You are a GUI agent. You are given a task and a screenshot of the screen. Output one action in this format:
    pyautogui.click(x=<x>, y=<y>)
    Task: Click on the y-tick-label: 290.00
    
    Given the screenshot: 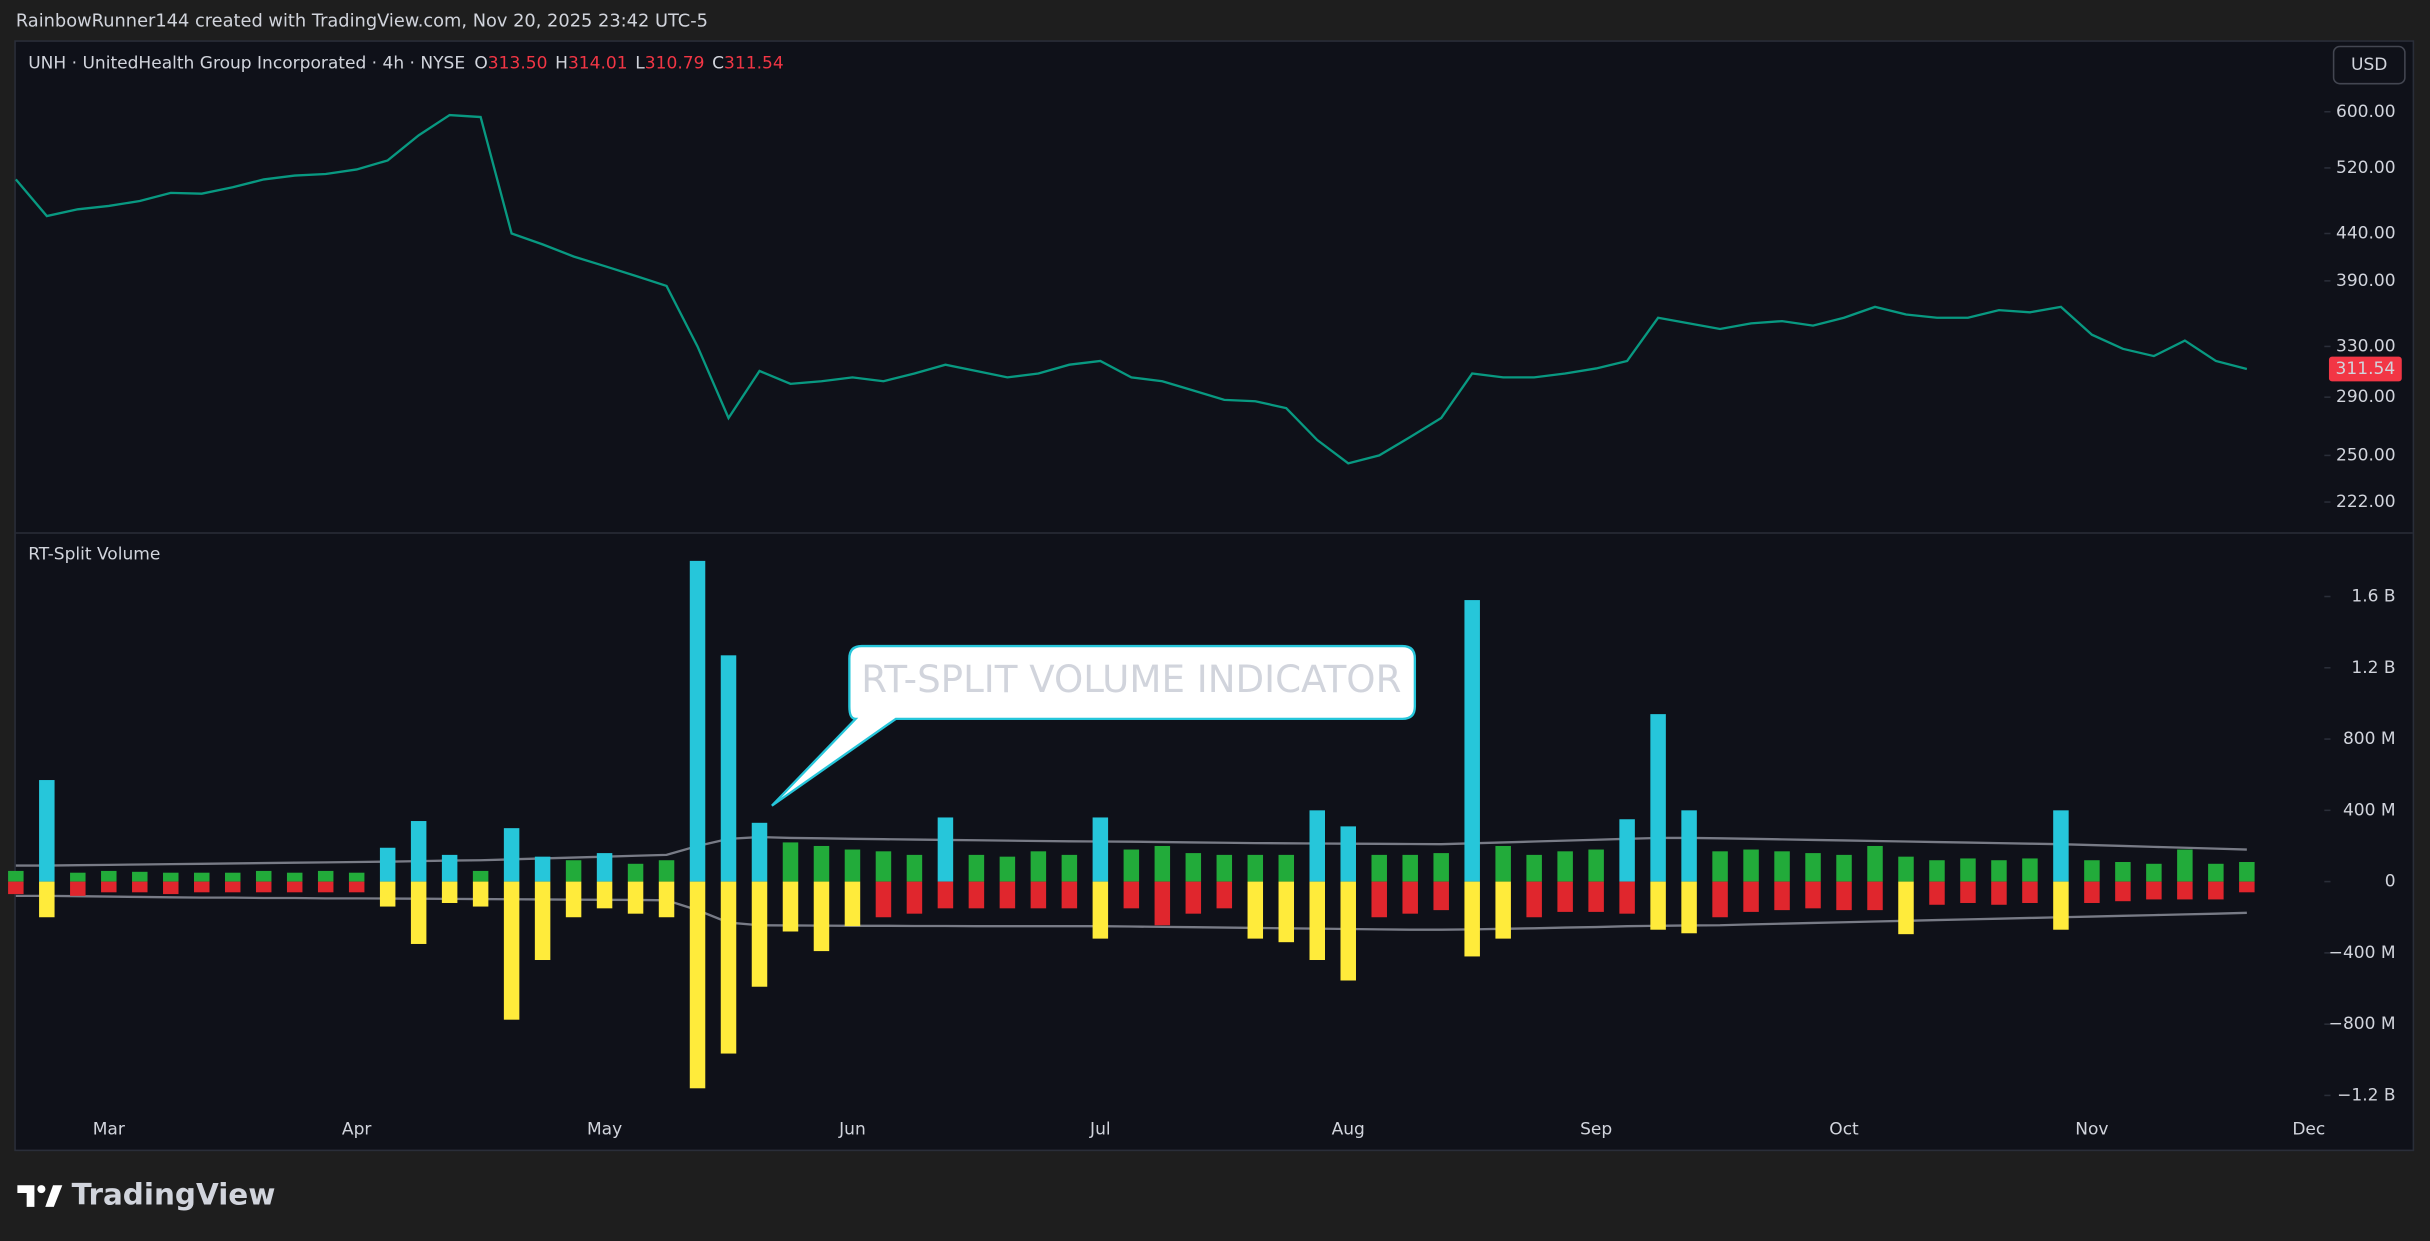 What is the action you would take?
    pyautogui.click(x=2366, y=397)
    